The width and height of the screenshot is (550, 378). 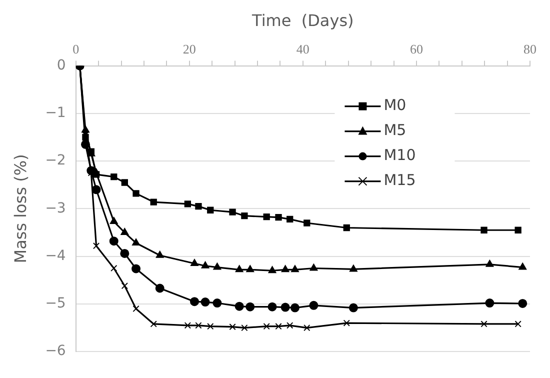 What do you see at coordinates (55, 160) in the screenshot?
I see `y-tick-label: −2` at bounding box center [55, 160].